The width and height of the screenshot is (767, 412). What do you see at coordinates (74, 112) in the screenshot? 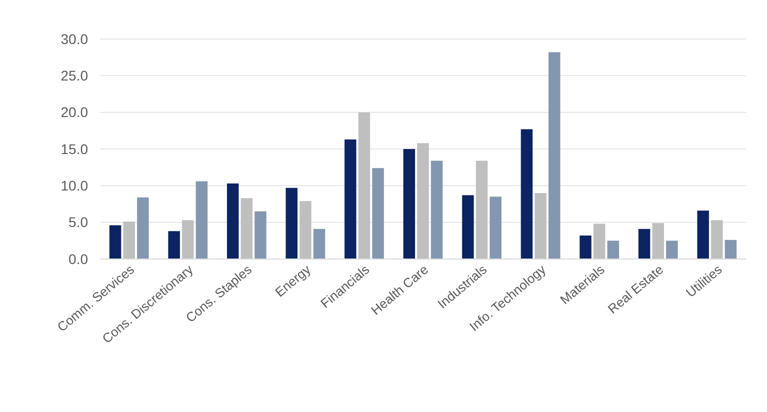
I see `y-tick-label: 20.0` at bounding box center [74, 112].